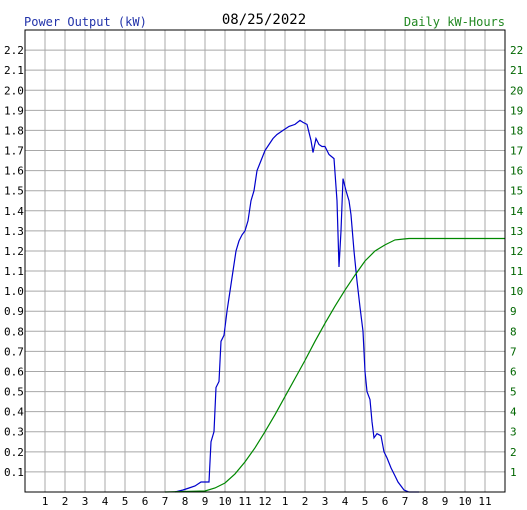 The height and width of the screenshot is (510, 527). What do you see at coordinates (14, 211) in the screenshot?
I see `left-tick-label: 1.4` at bounding box center [14, 211].